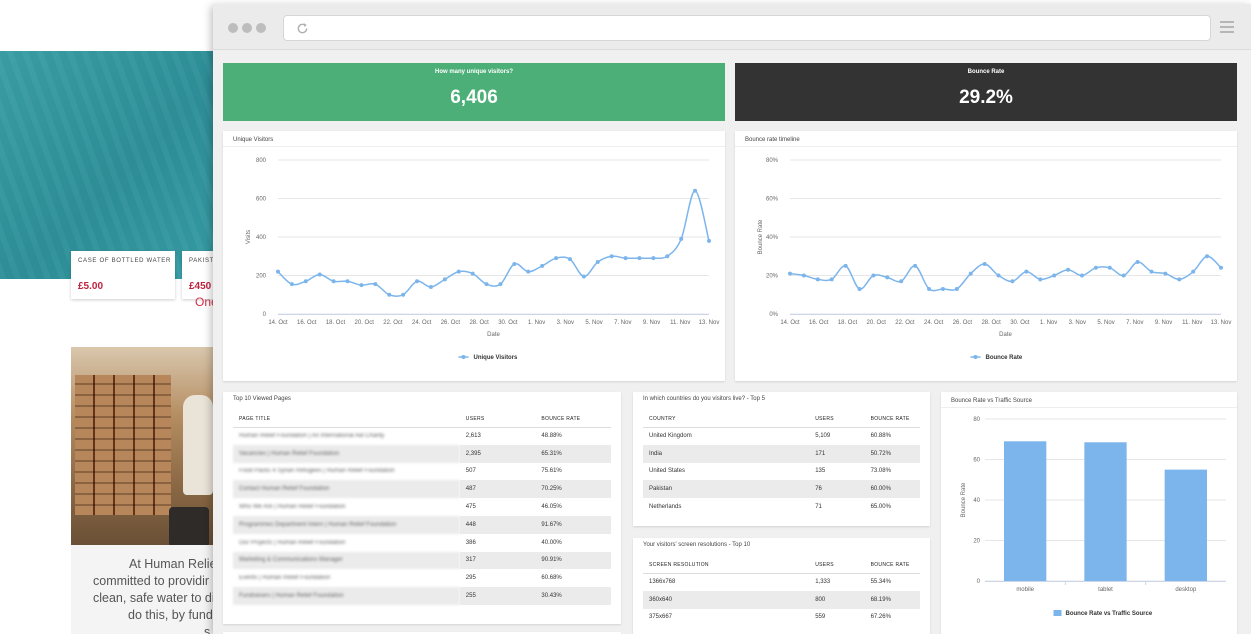  I want to click on section-heading-fragment: One, so click(206, 302).